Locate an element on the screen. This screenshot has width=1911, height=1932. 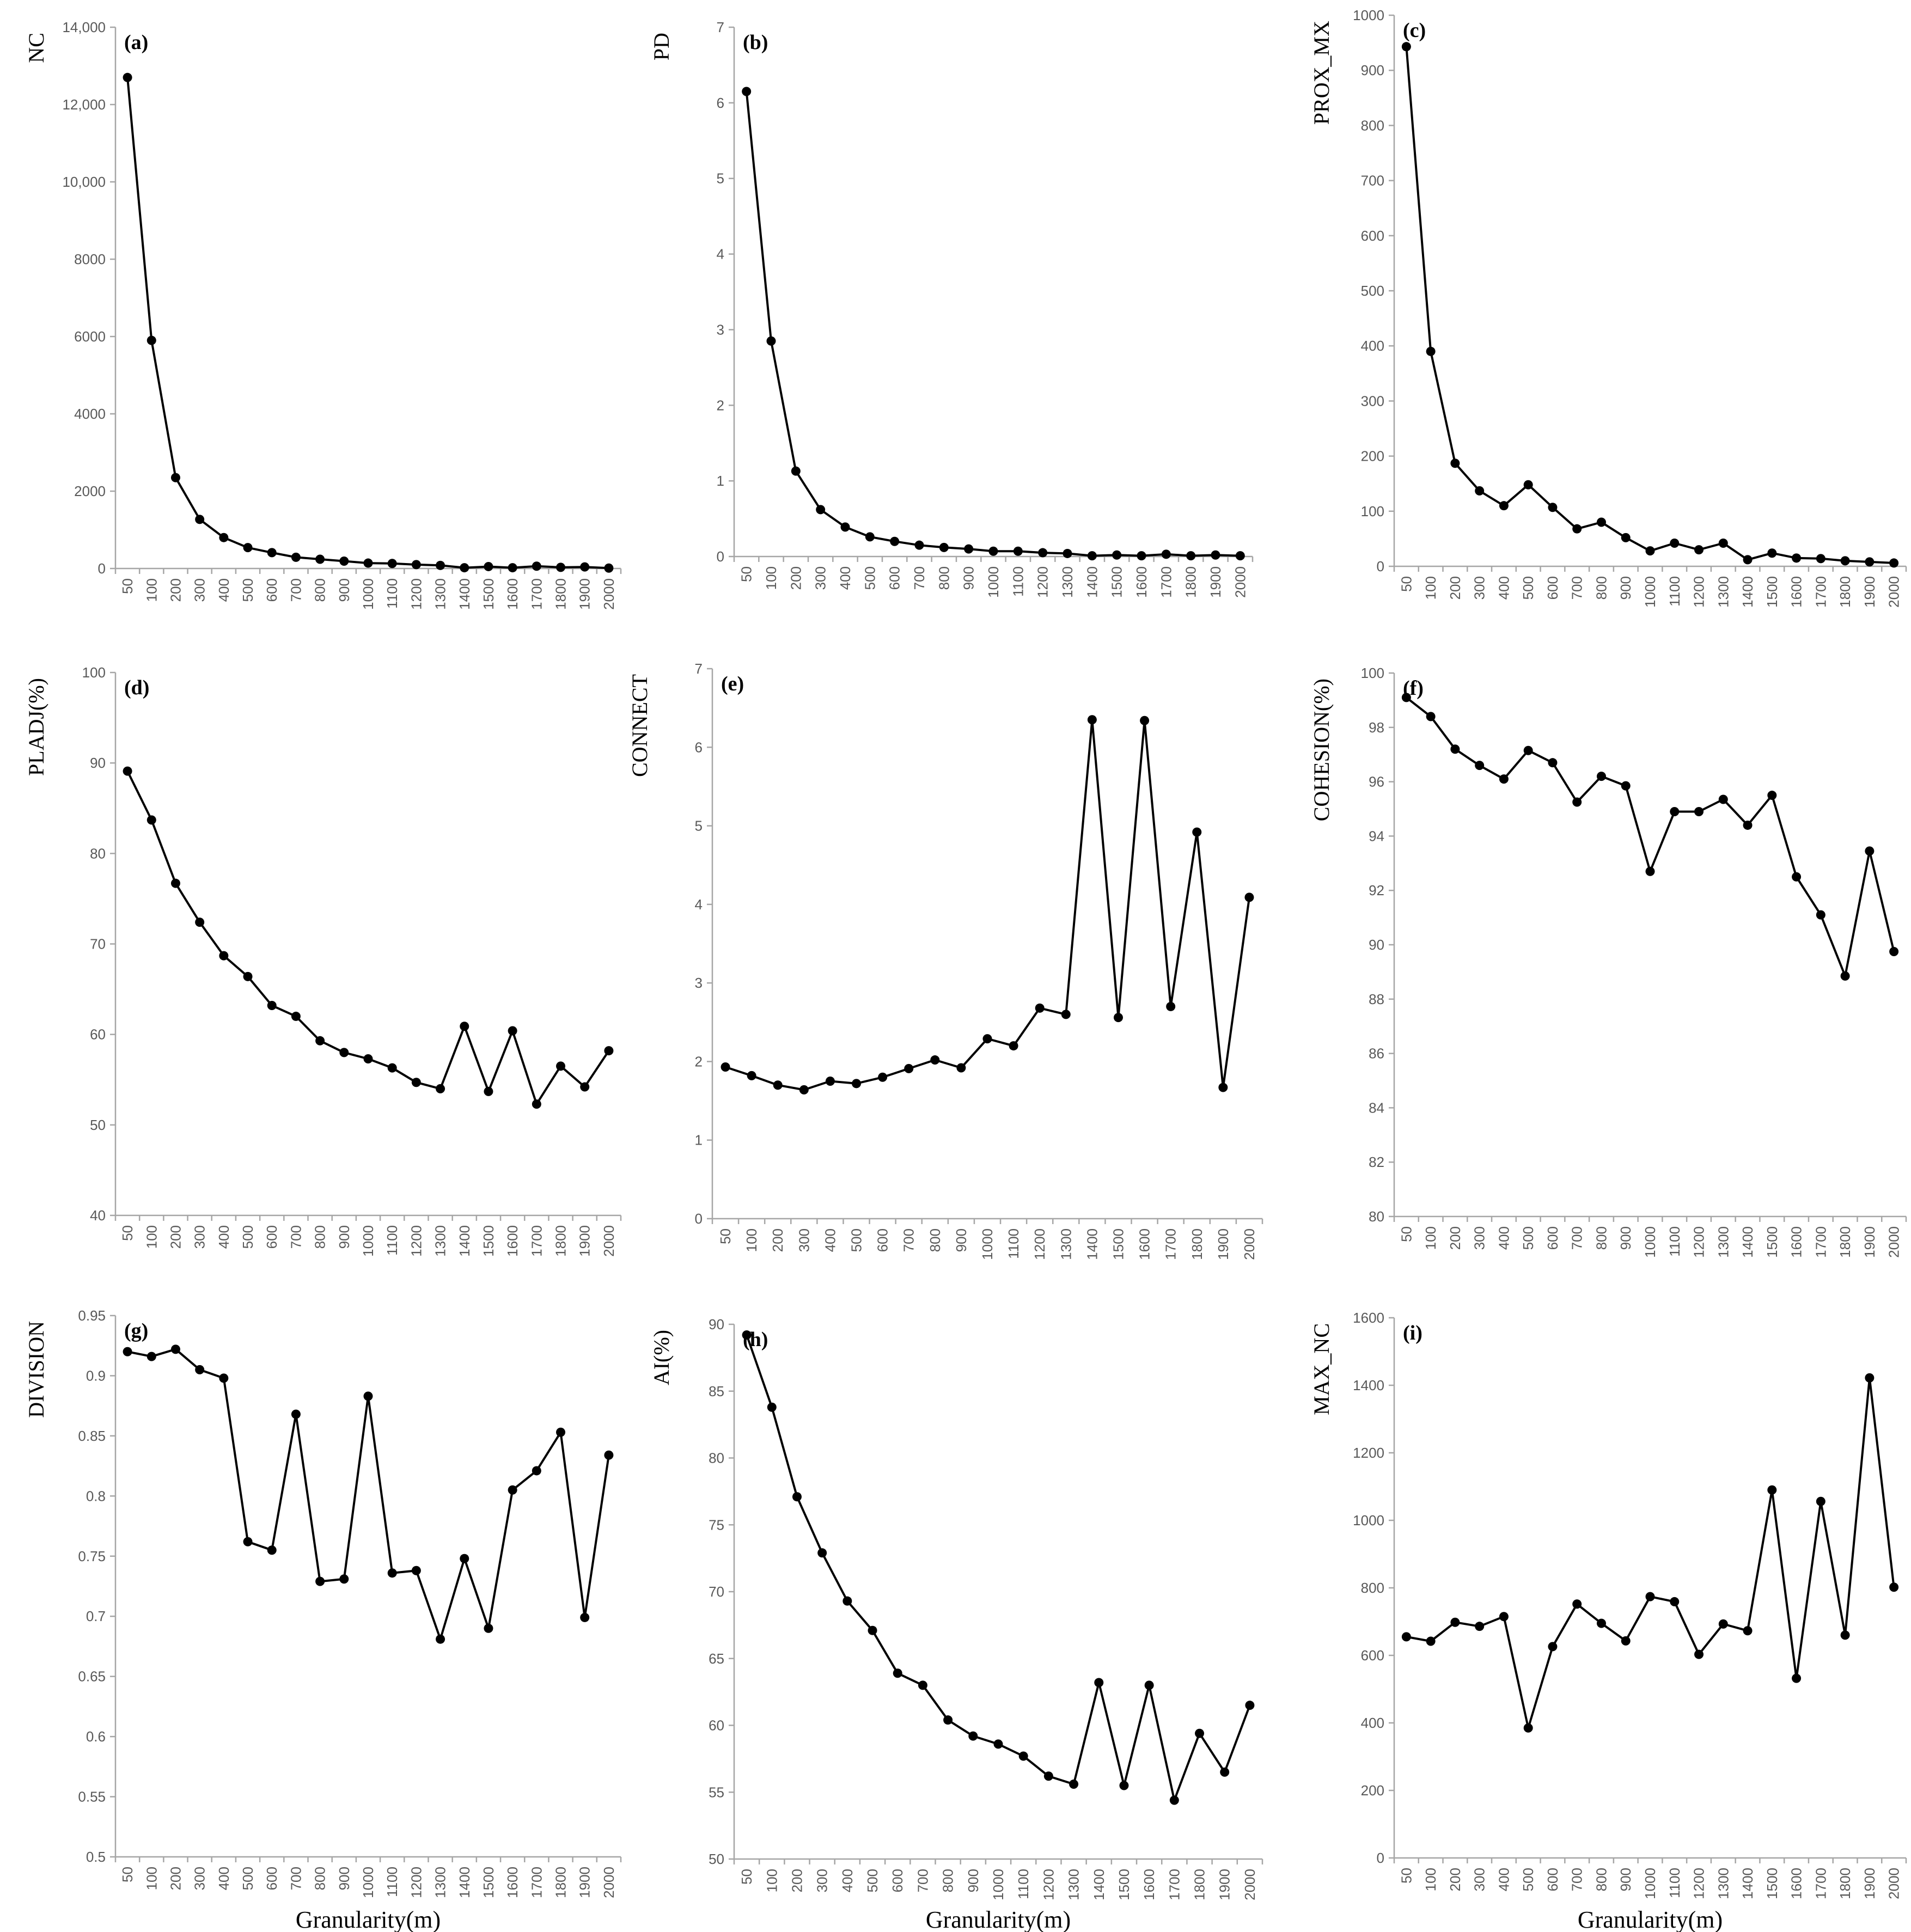
x-tick-label: 500 is located at coordinates (1528, 1880).